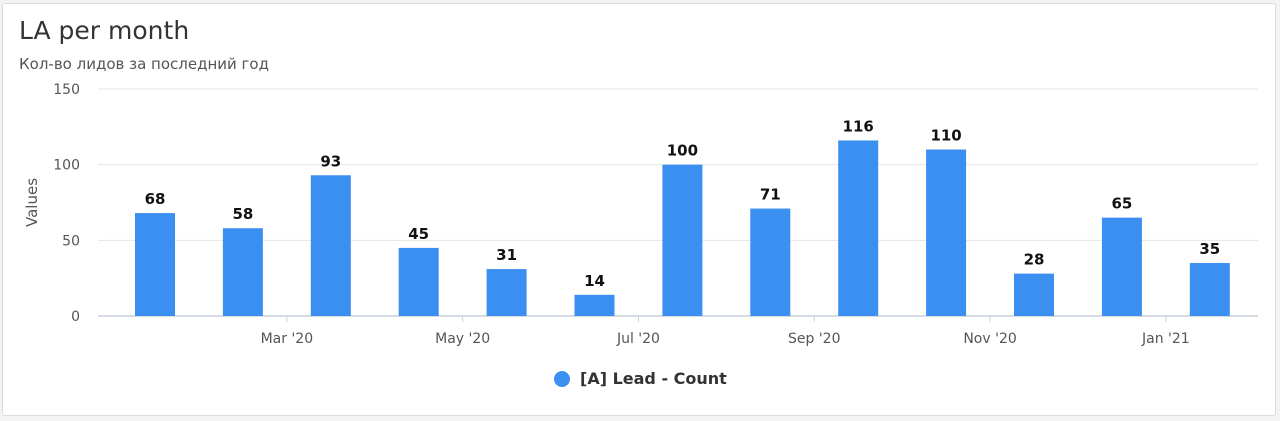 The height and width of the screenshot is (421, 1280). Describe the element at coordinates (989, 339) in the screenshot. I see `x-tick-label: Nov '20` at that location.